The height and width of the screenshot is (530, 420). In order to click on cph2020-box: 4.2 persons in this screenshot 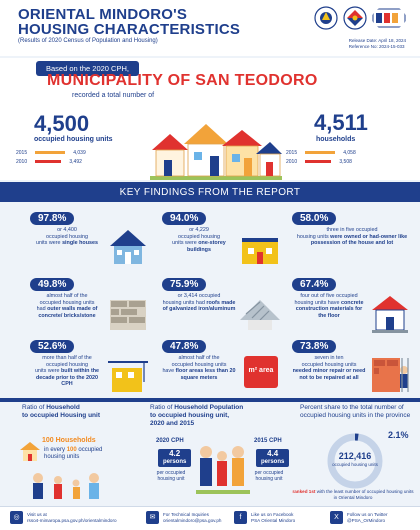, I will do `click(175, 458)`.